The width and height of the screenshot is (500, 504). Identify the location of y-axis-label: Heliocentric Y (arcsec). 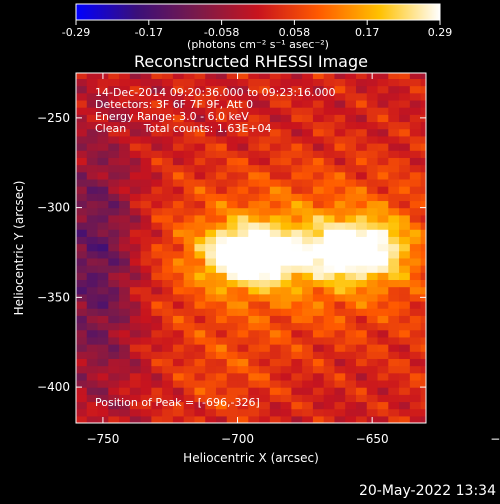
(19, 248).